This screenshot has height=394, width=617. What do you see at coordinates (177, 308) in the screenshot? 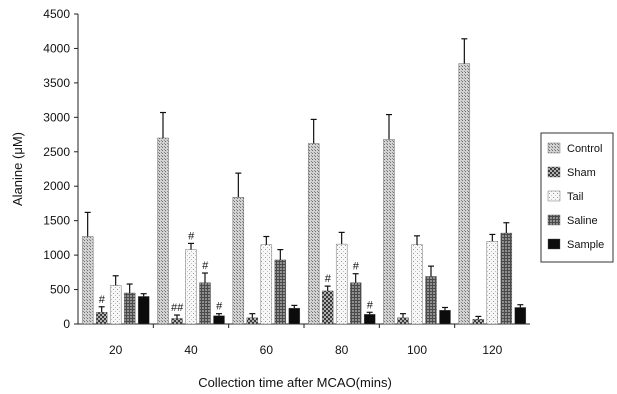
I see `significance-marker: ##` at bounding box center [177, 308].